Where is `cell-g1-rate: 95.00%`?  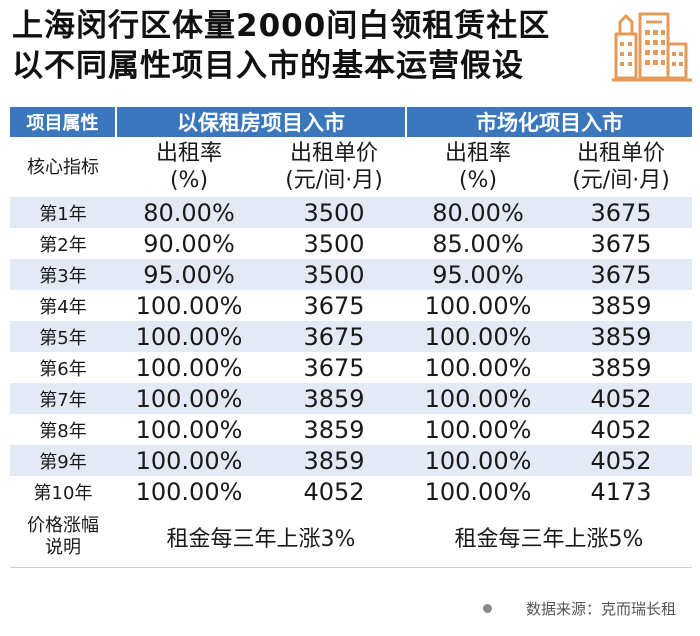
cell-g1-rate: 95.00% is located at coordinates (189, 274).